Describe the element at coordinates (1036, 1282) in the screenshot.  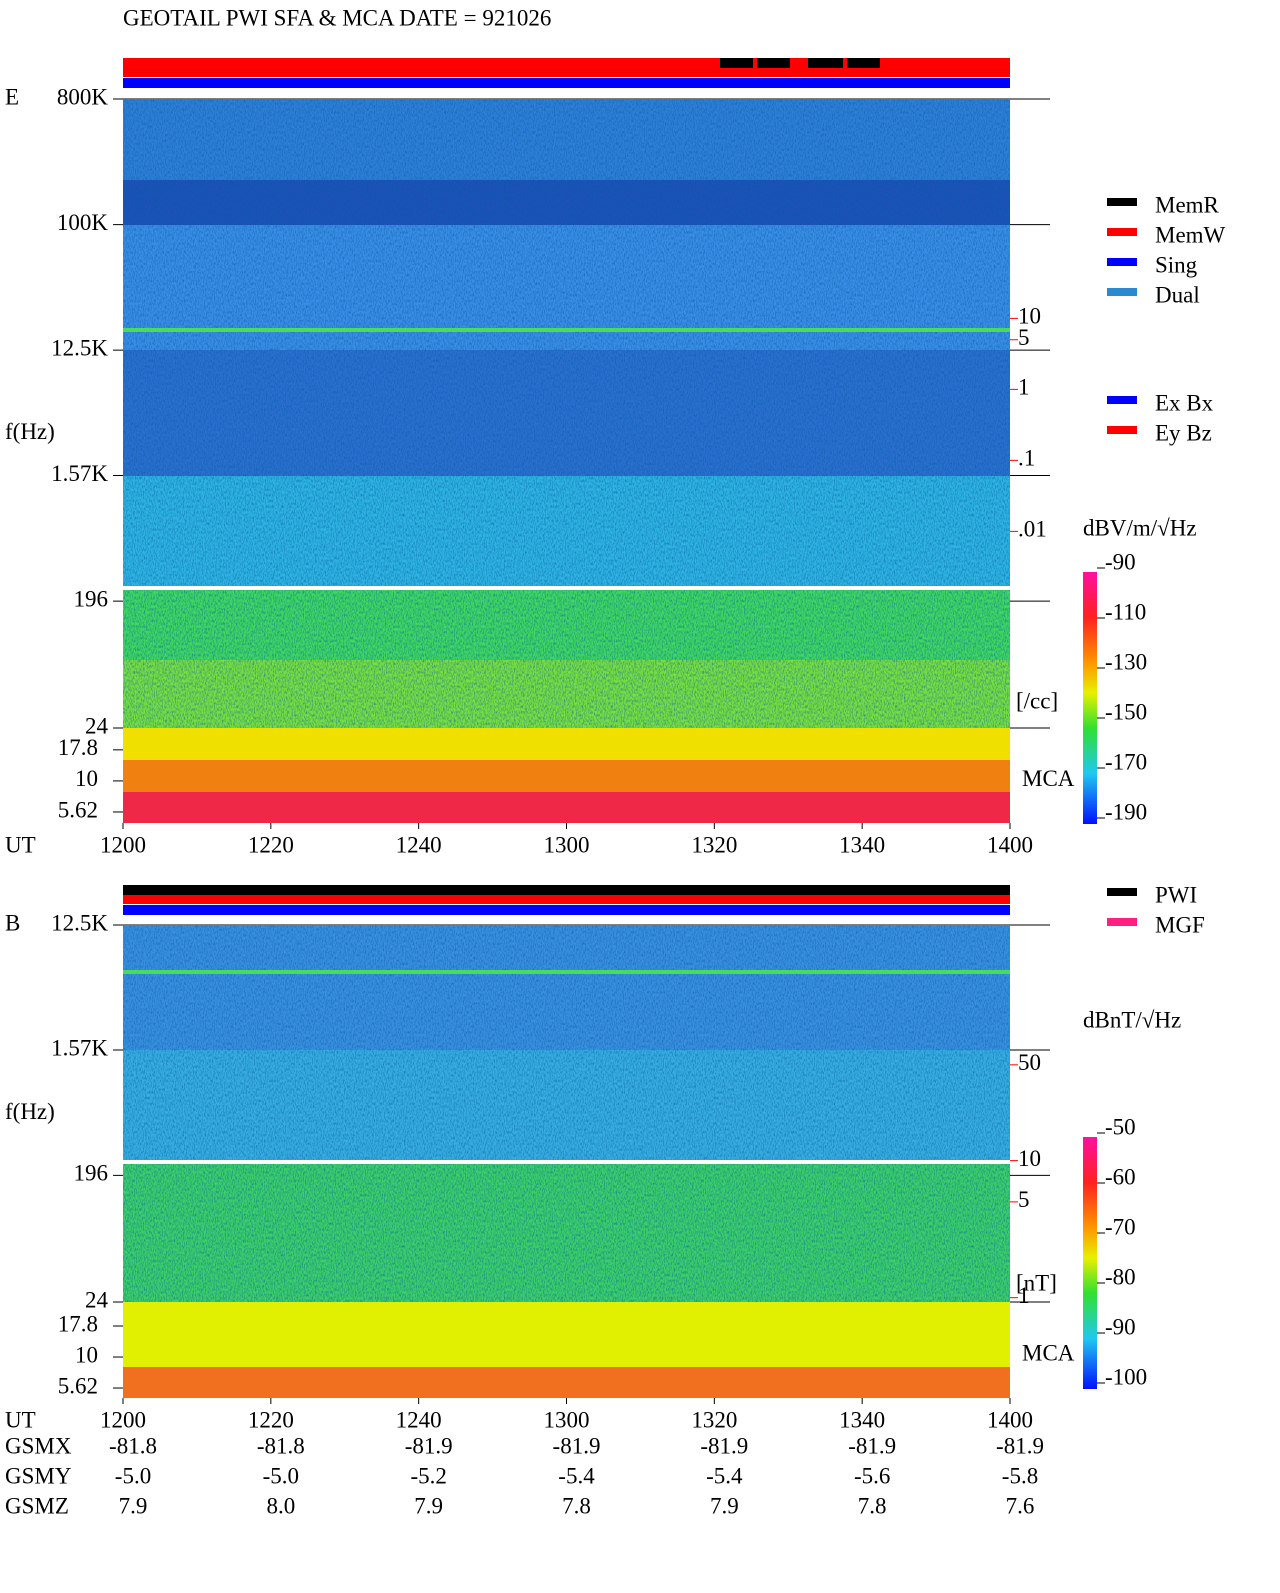
I see `y2-label: [nT]` at that location.